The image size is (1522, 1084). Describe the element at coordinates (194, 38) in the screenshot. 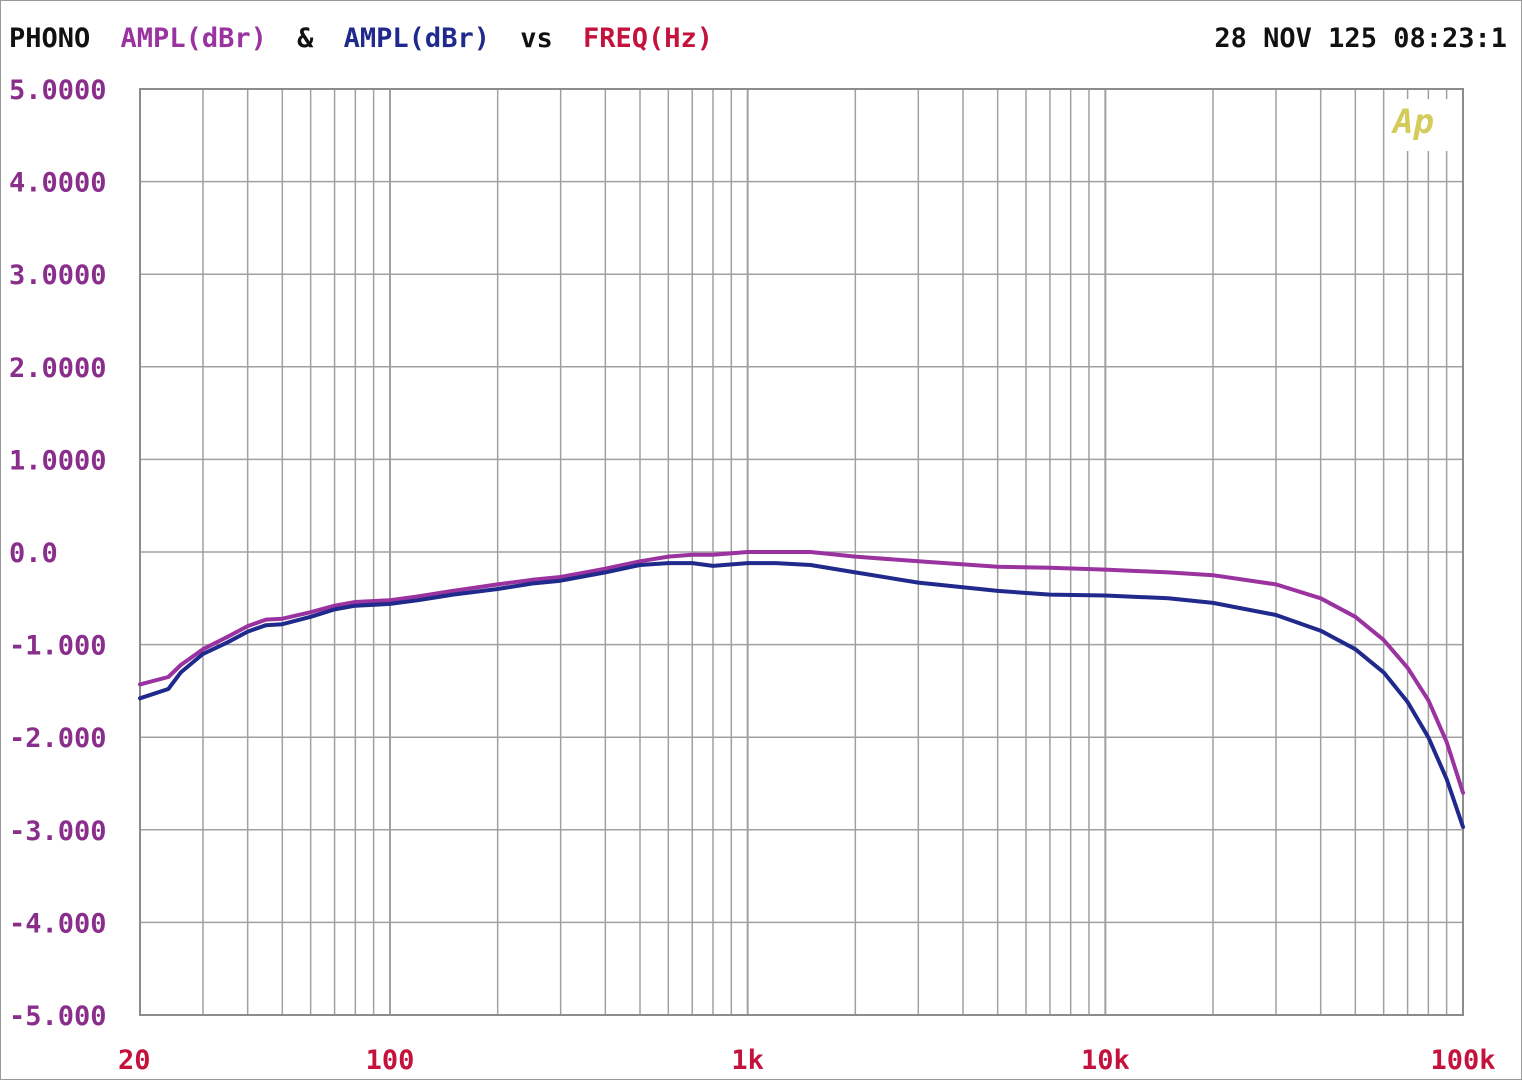

I see `header-series-a: AMPL(dBr)` at that location.